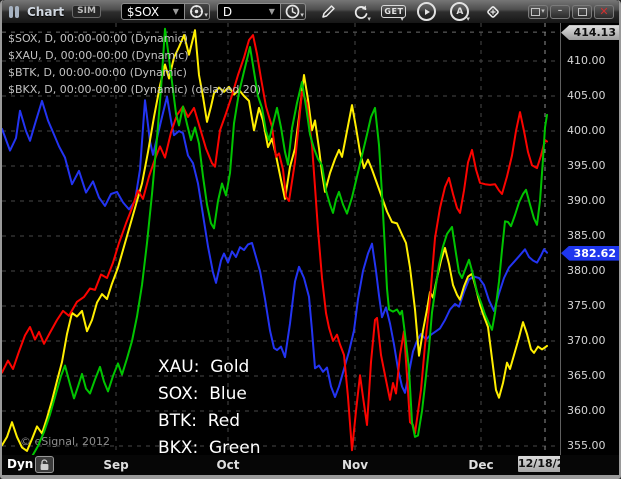  I want to click on lock-icon, so click(44, 464).